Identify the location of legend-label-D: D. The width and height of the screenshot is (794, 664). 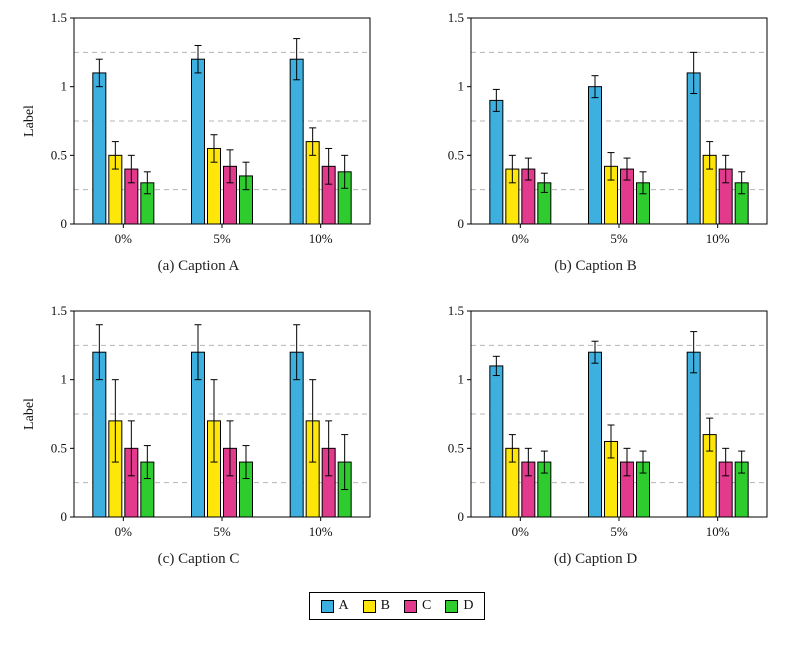
(468, 605).